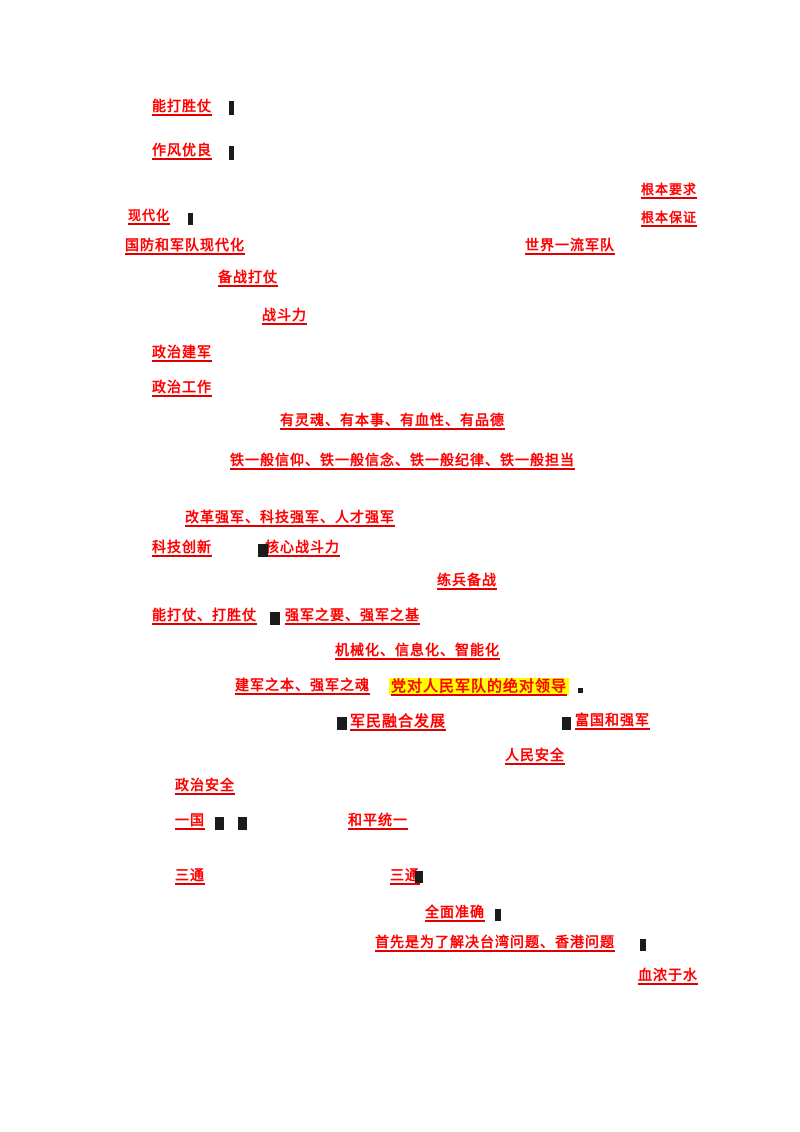  I want to click on answer-text: 机械化、信息化、智能化, so click(417, 651).